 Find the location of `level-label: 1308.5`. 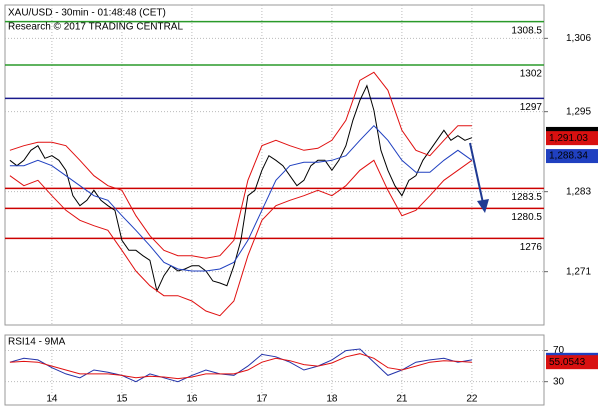

level-label: 1308.5 is located at coordinates (526, 30).